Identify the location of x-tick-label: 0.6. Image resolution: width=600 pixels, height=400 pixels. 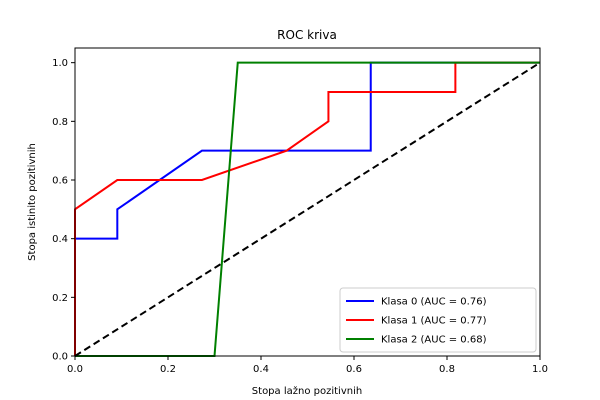
(354, 369).